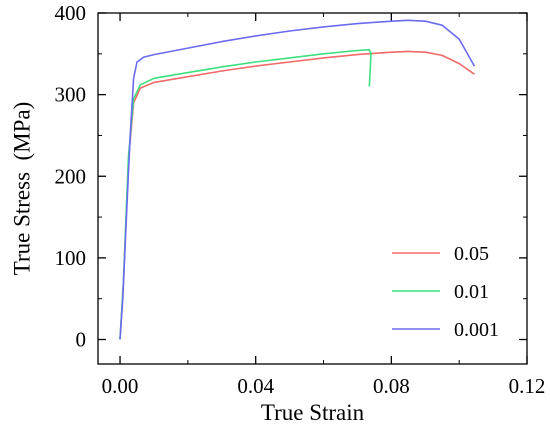 This screenshot has height=431, width=550. Describe the element at coordinates (471, 292) in the screenshot. I see `legend-label: 0.01` at that location.